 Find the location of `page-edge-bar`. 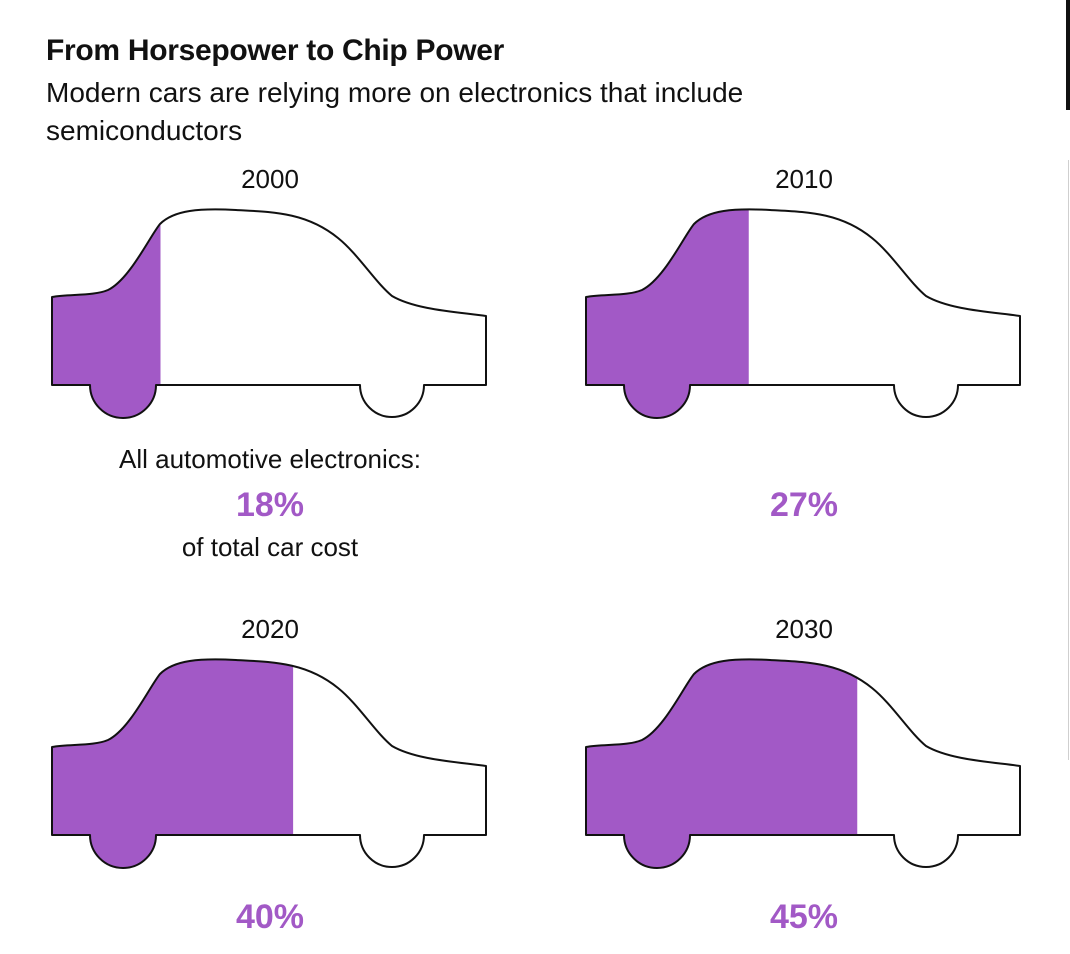

page-edge-bar is located at coordinates (1068, 55).